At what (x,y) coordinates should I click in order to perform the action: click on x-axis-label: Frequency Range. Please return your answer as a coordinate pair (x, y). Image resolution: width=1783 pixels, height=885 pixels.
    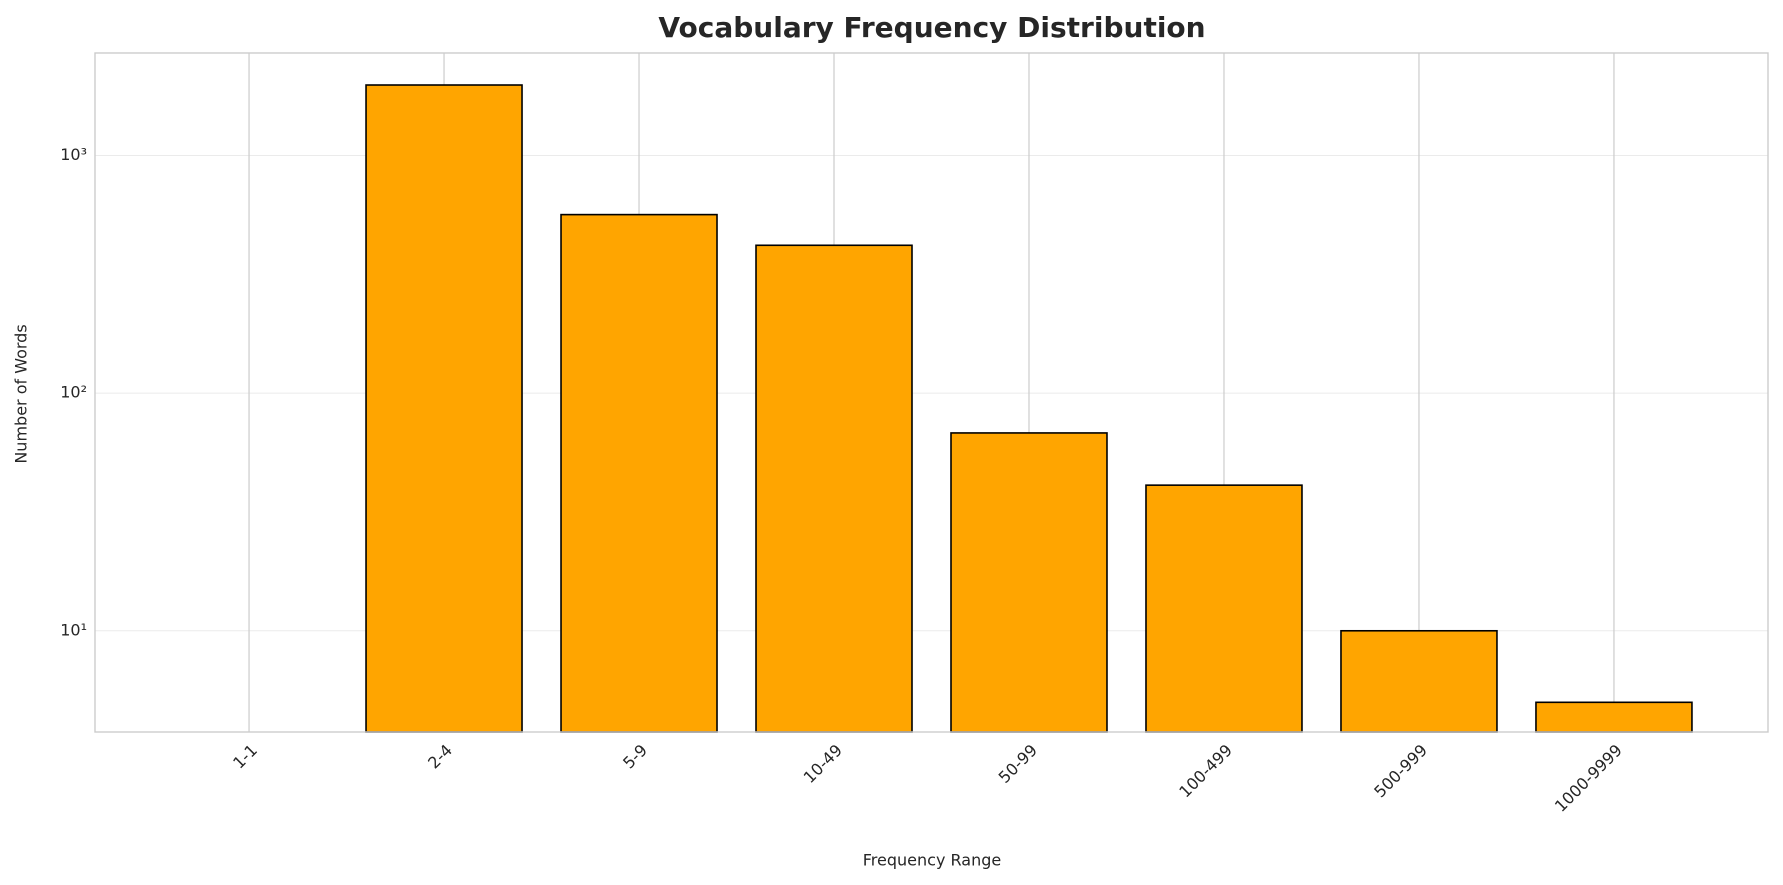
    Looking at the image, I should click on (932, 860).